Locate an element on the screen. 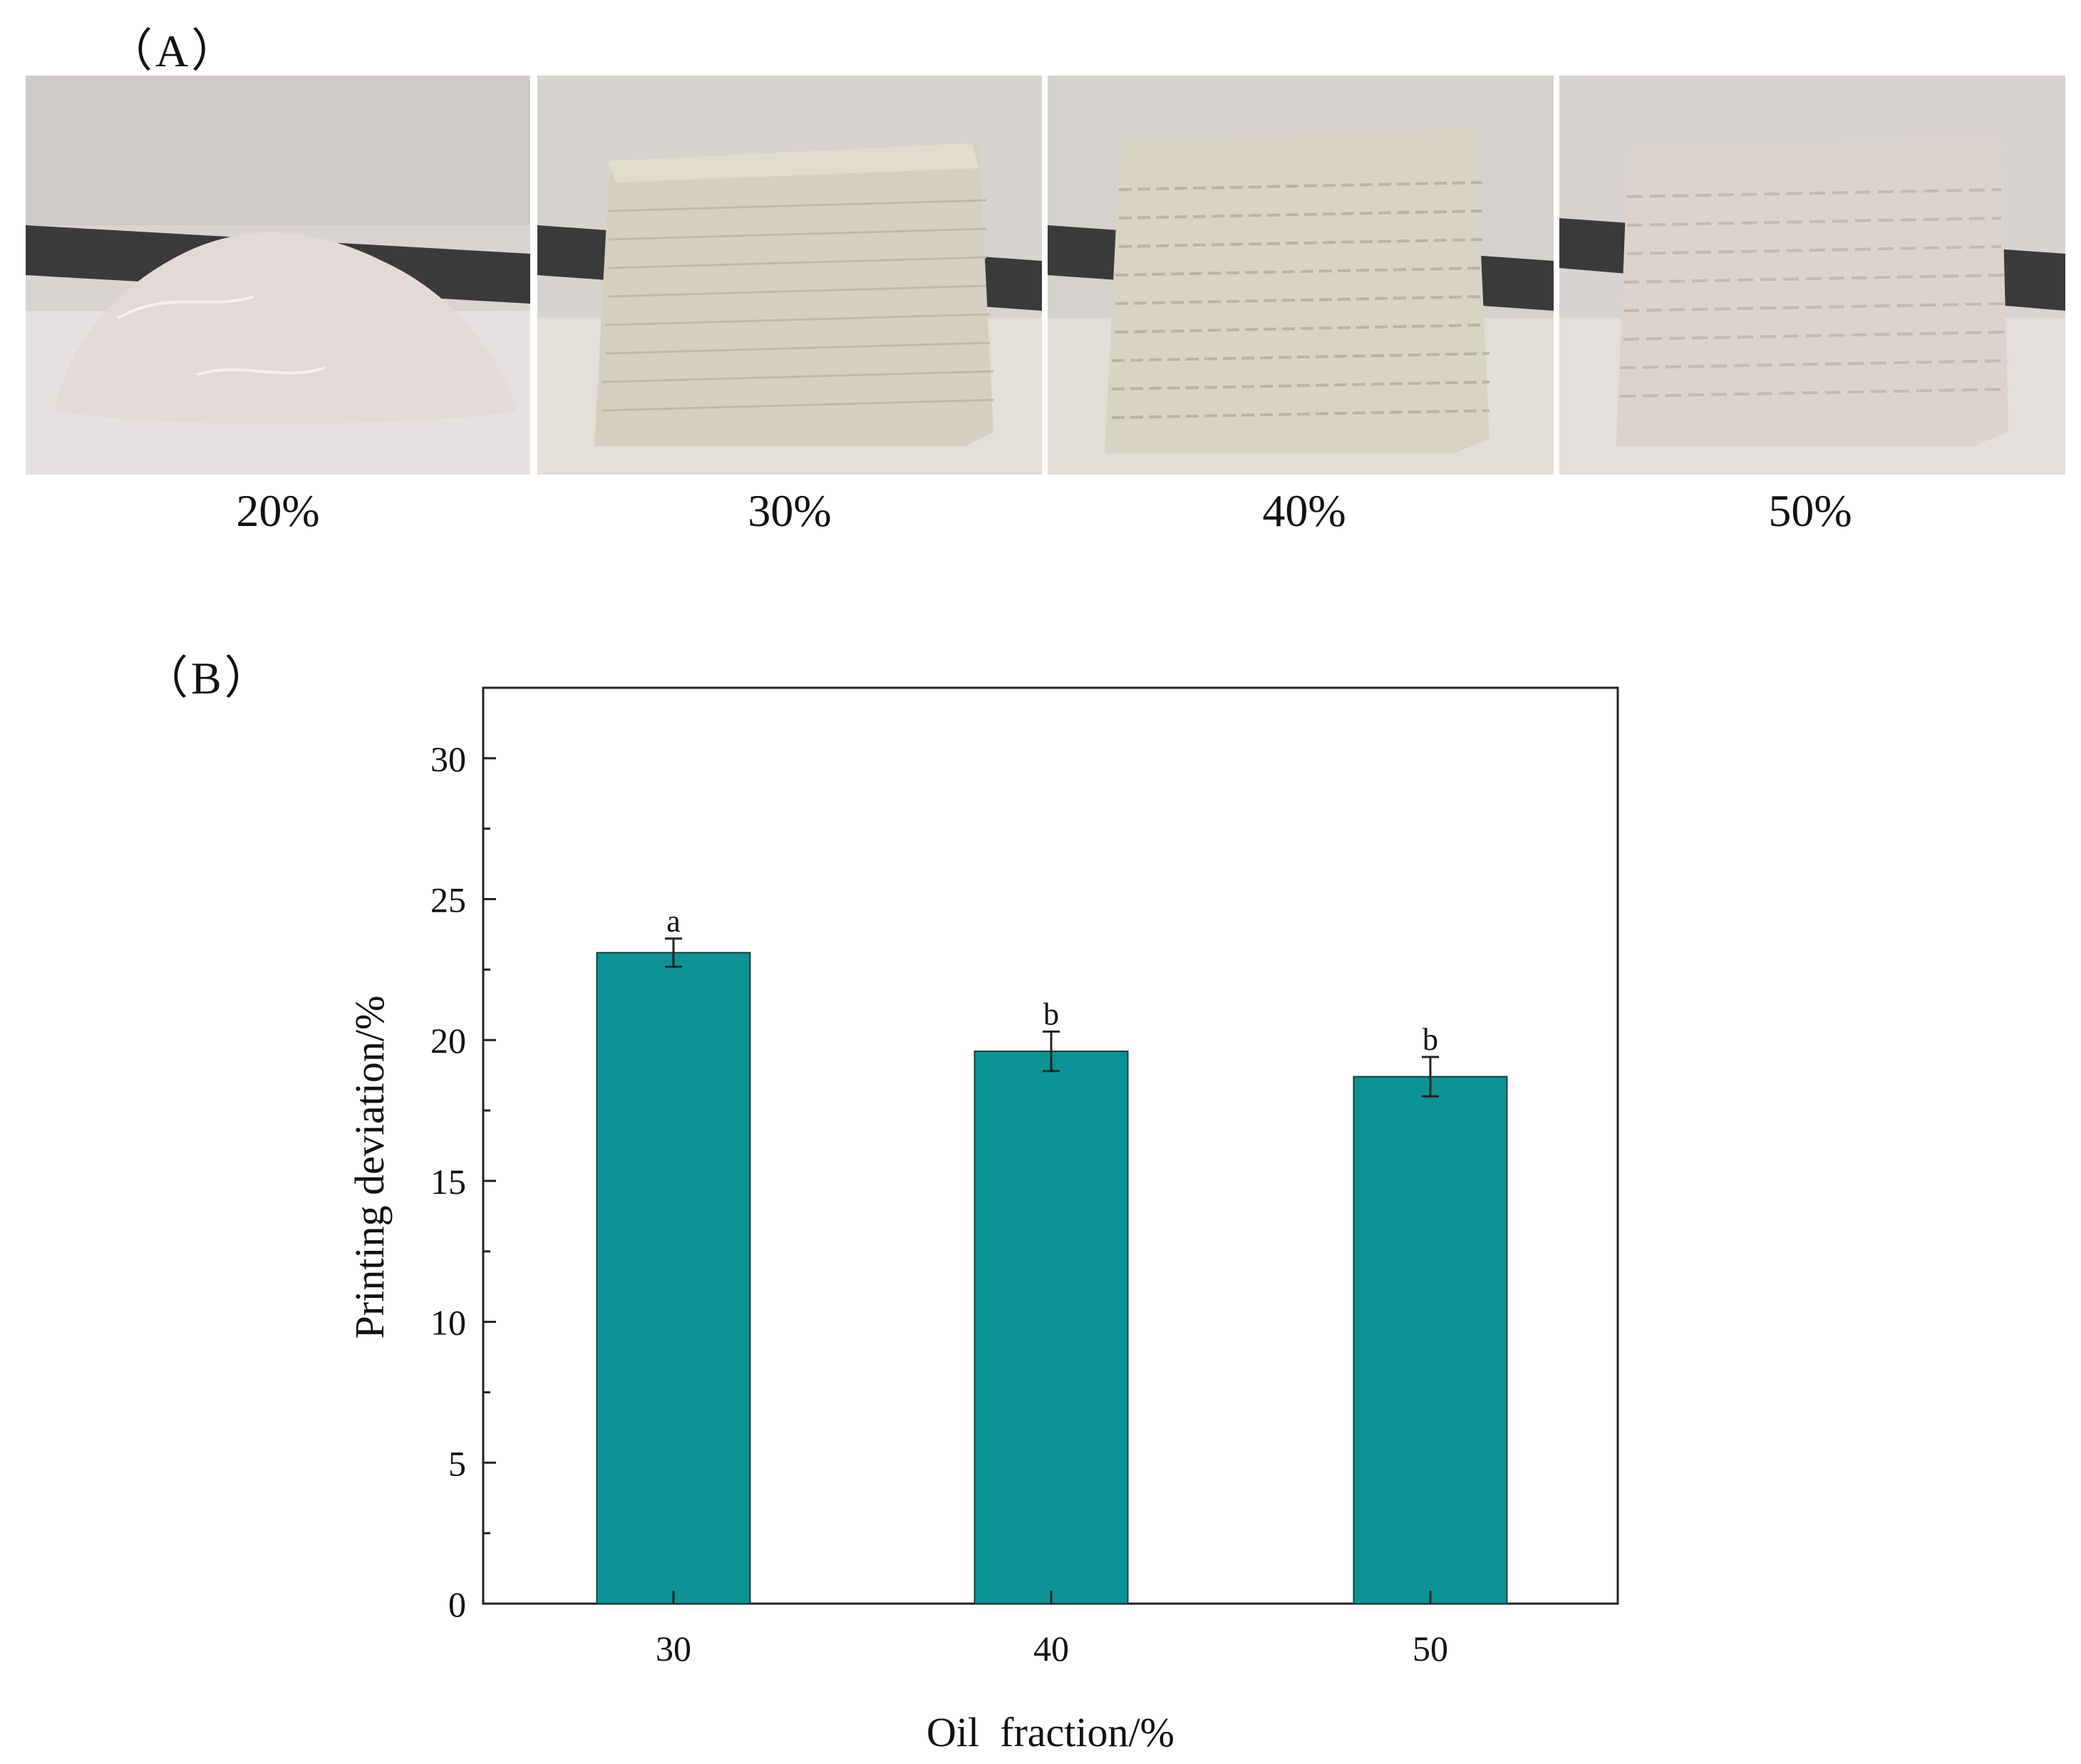 The image size is (2081, 1764). y-tick-label: 0 is located at coordinates (457, 1604).